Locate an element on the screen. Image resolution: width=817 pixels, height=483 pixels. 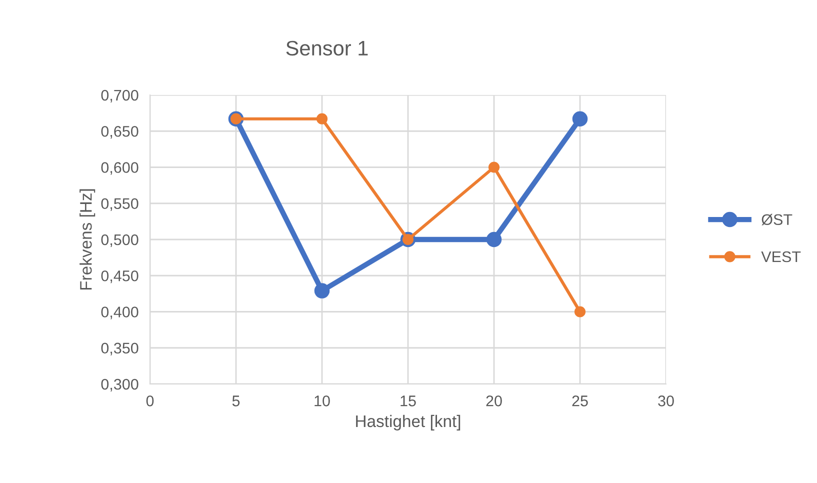
y-tick-label: 0,650 is located at coordinates (119, 132).